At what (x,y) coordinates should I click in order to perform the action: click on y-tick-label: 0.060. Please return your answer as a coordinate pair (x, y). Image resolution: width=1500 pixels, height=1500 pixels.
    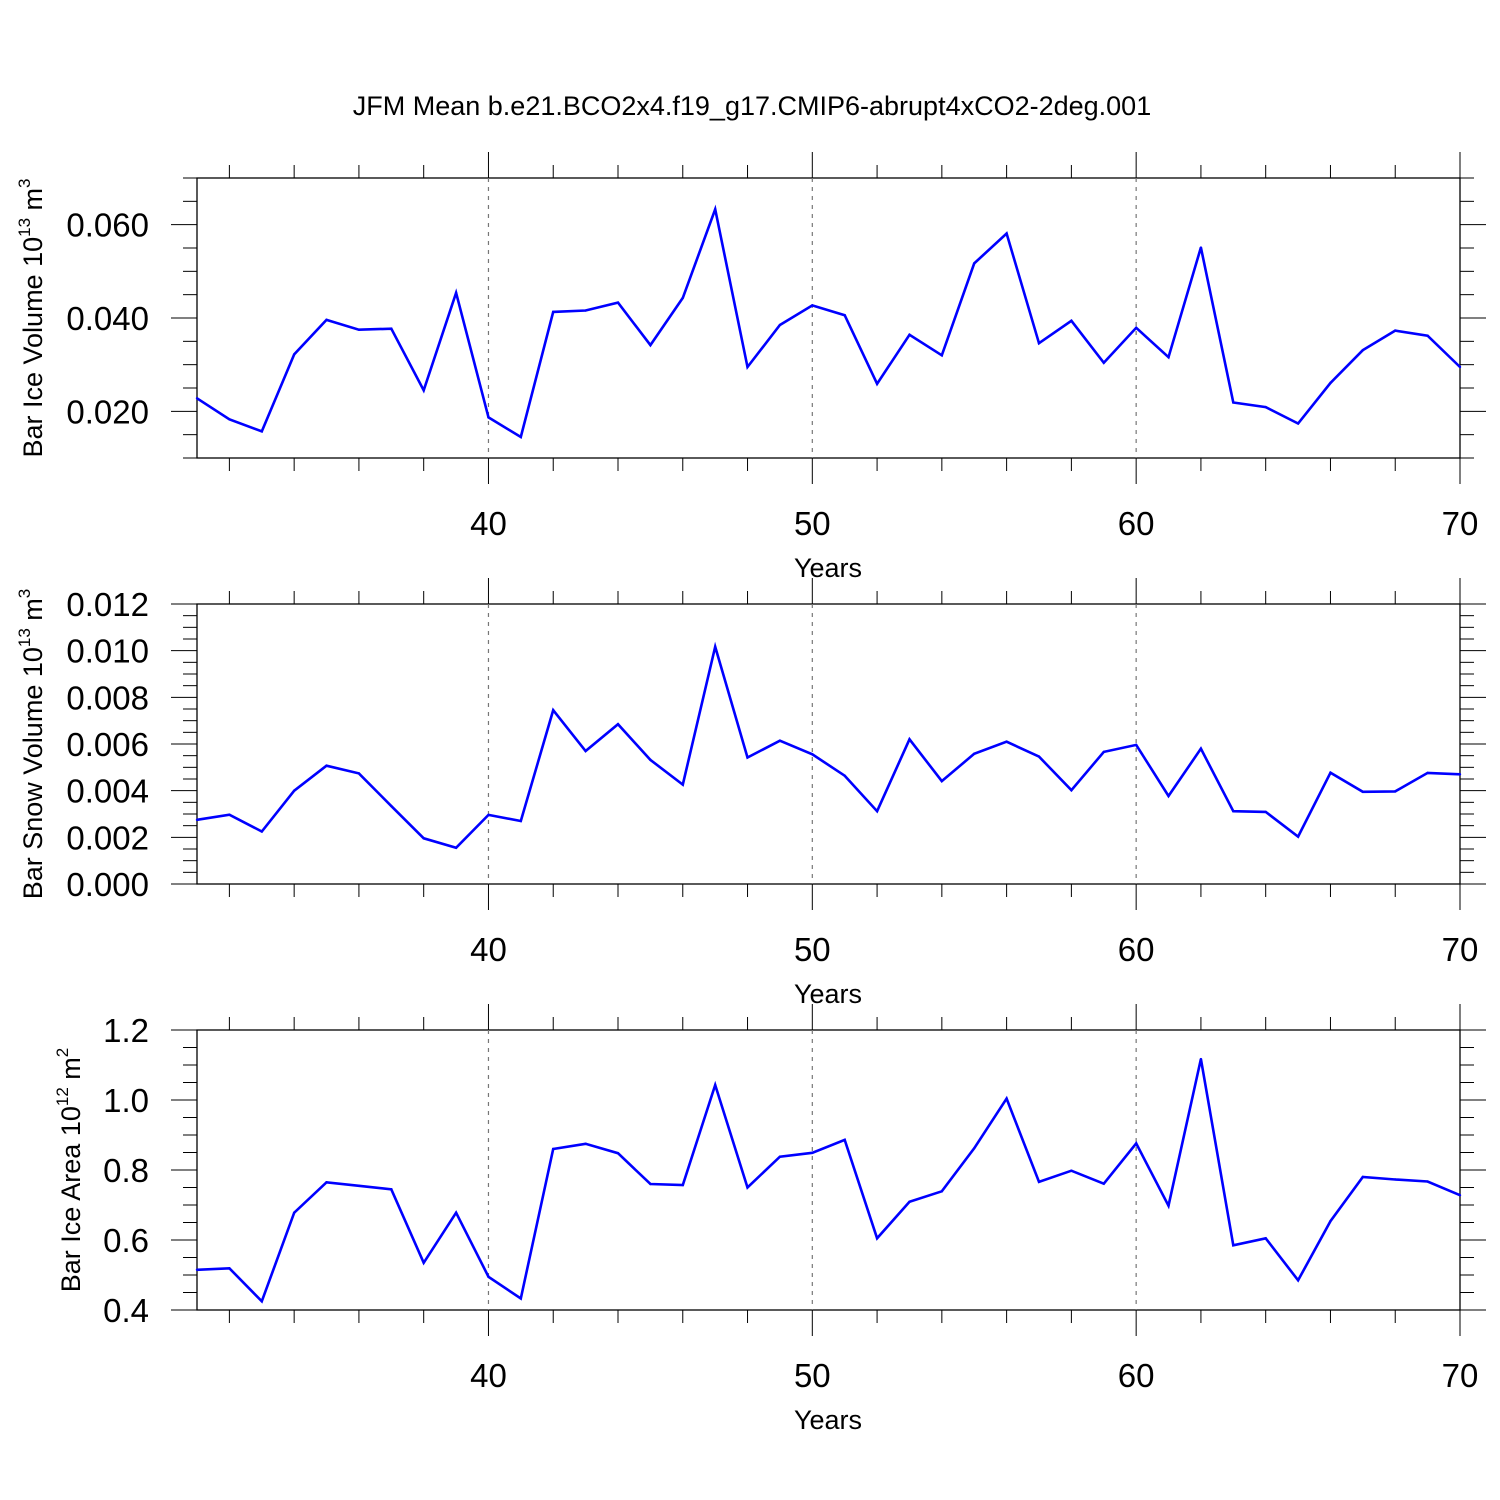
    Looking at the image, I should click on (107, 225).